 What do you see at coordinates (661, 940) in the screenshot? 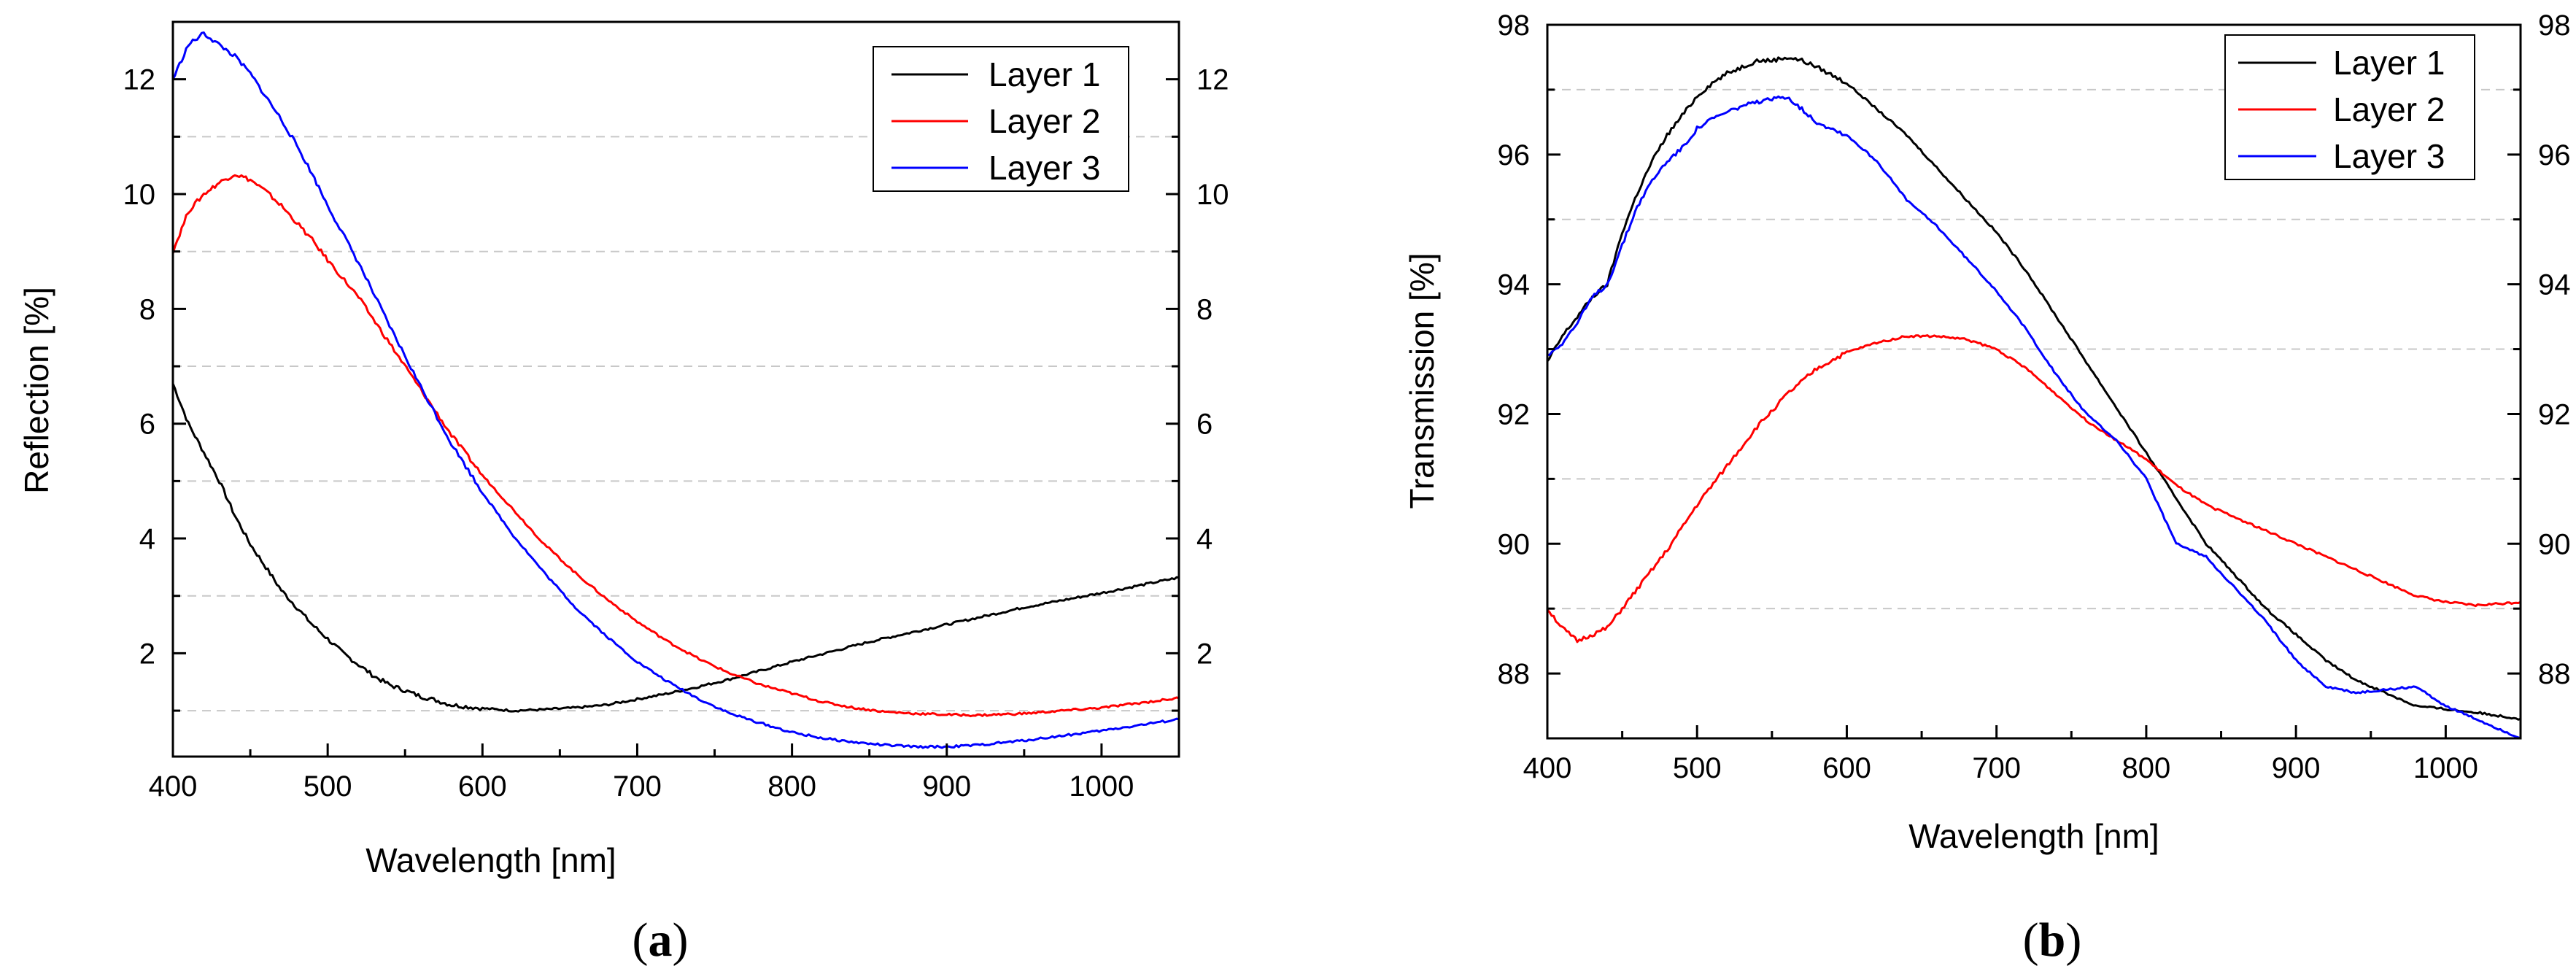
I see `chart-a-panel-label: (a)` at bounding box center [661, 940].